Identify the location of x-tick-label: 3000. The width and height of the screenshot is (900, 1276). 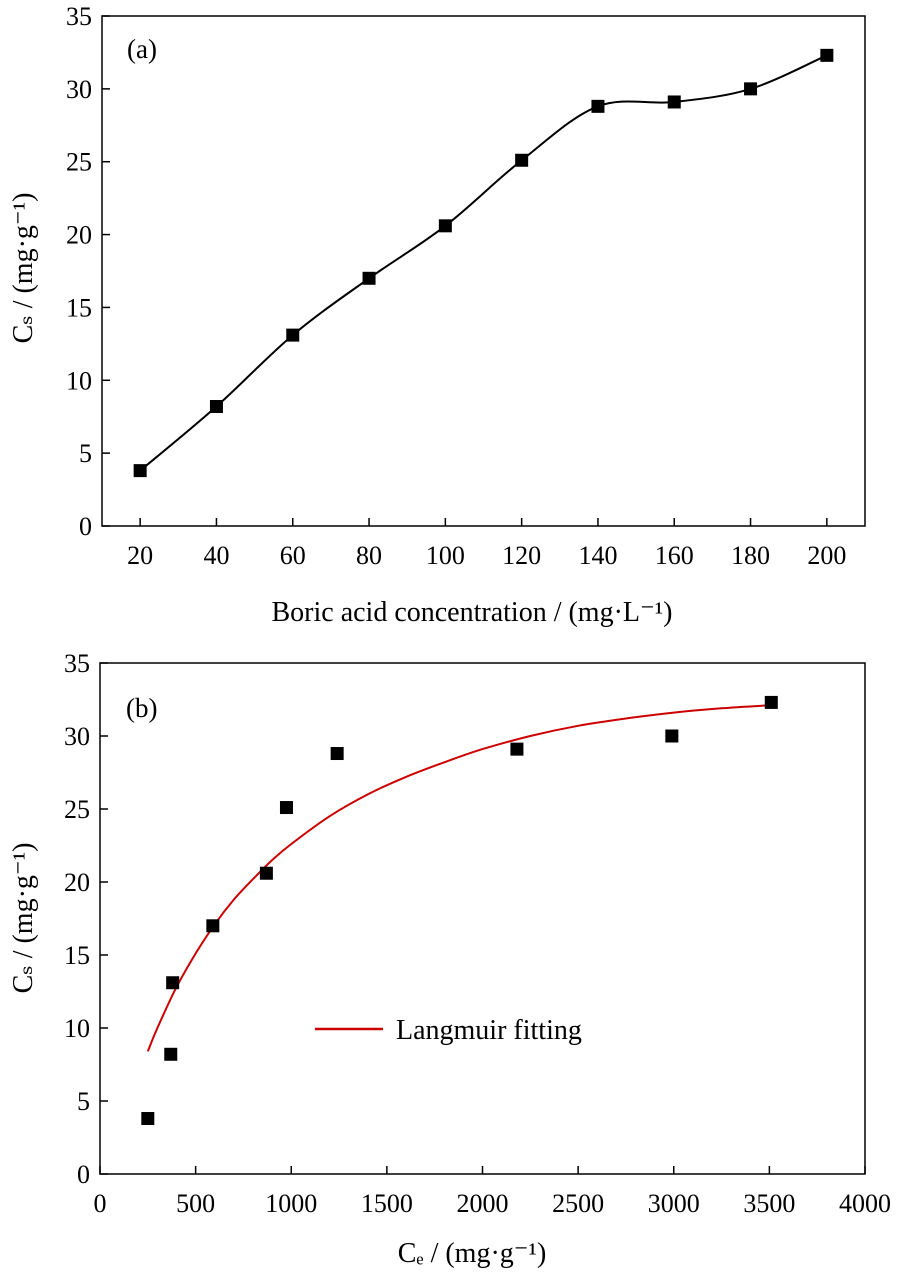
(674, 1203).